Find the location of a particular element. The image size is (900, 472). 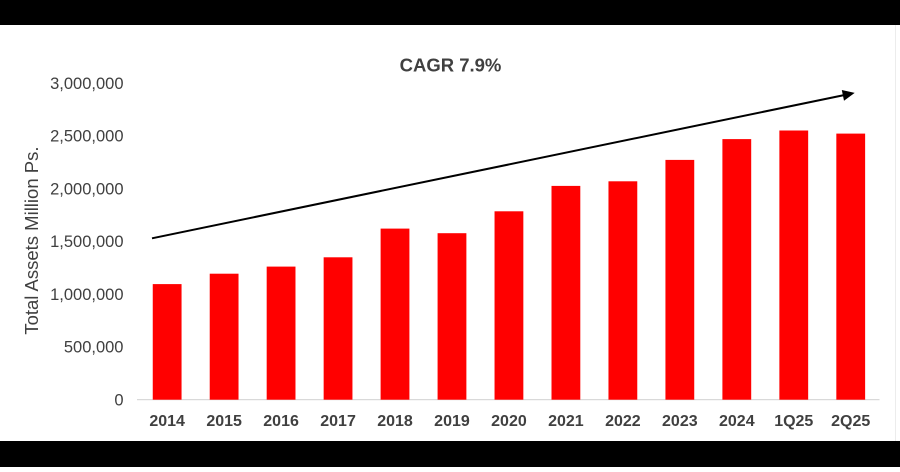

svg-text: 2,500,000 is located at coordinates (86, 137).